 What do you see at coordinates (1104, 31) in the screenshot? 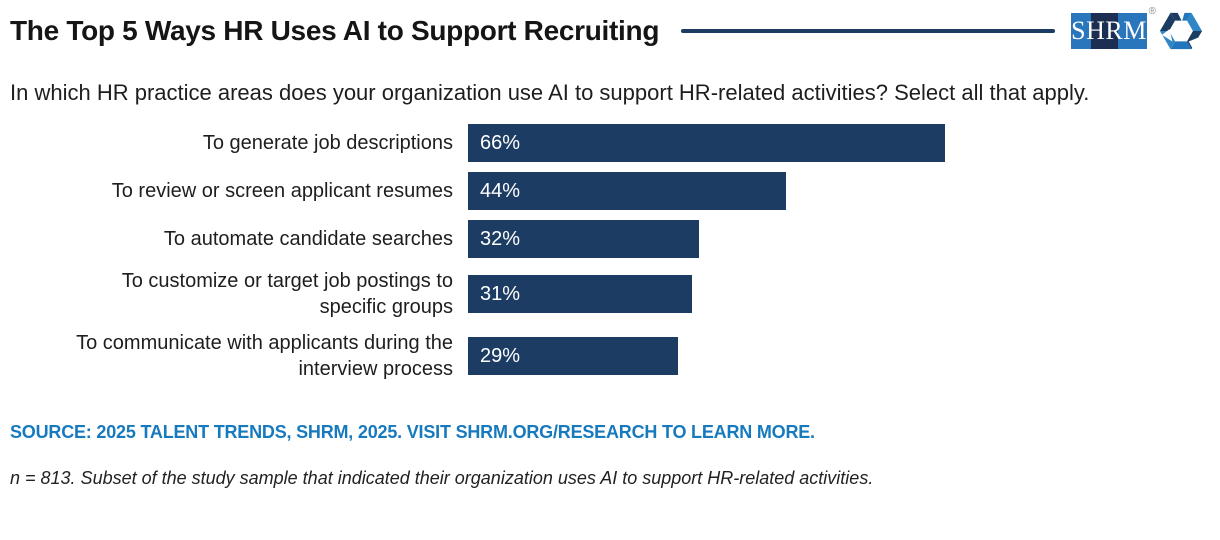
I see `wordmark-dark-block` at bounding box center [1104, 31].